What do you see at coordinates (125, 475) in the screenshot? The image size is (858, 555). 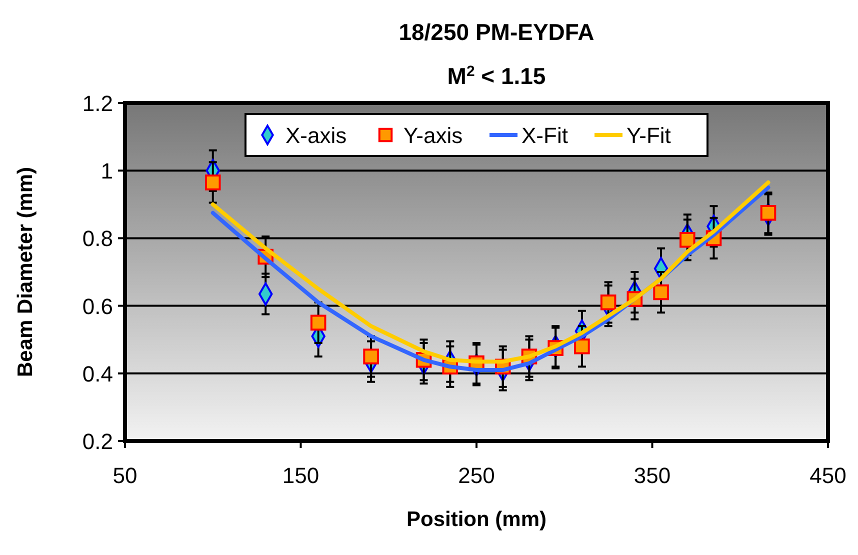 I see `x-tick-label: 50` at bounding box center [125, 475].